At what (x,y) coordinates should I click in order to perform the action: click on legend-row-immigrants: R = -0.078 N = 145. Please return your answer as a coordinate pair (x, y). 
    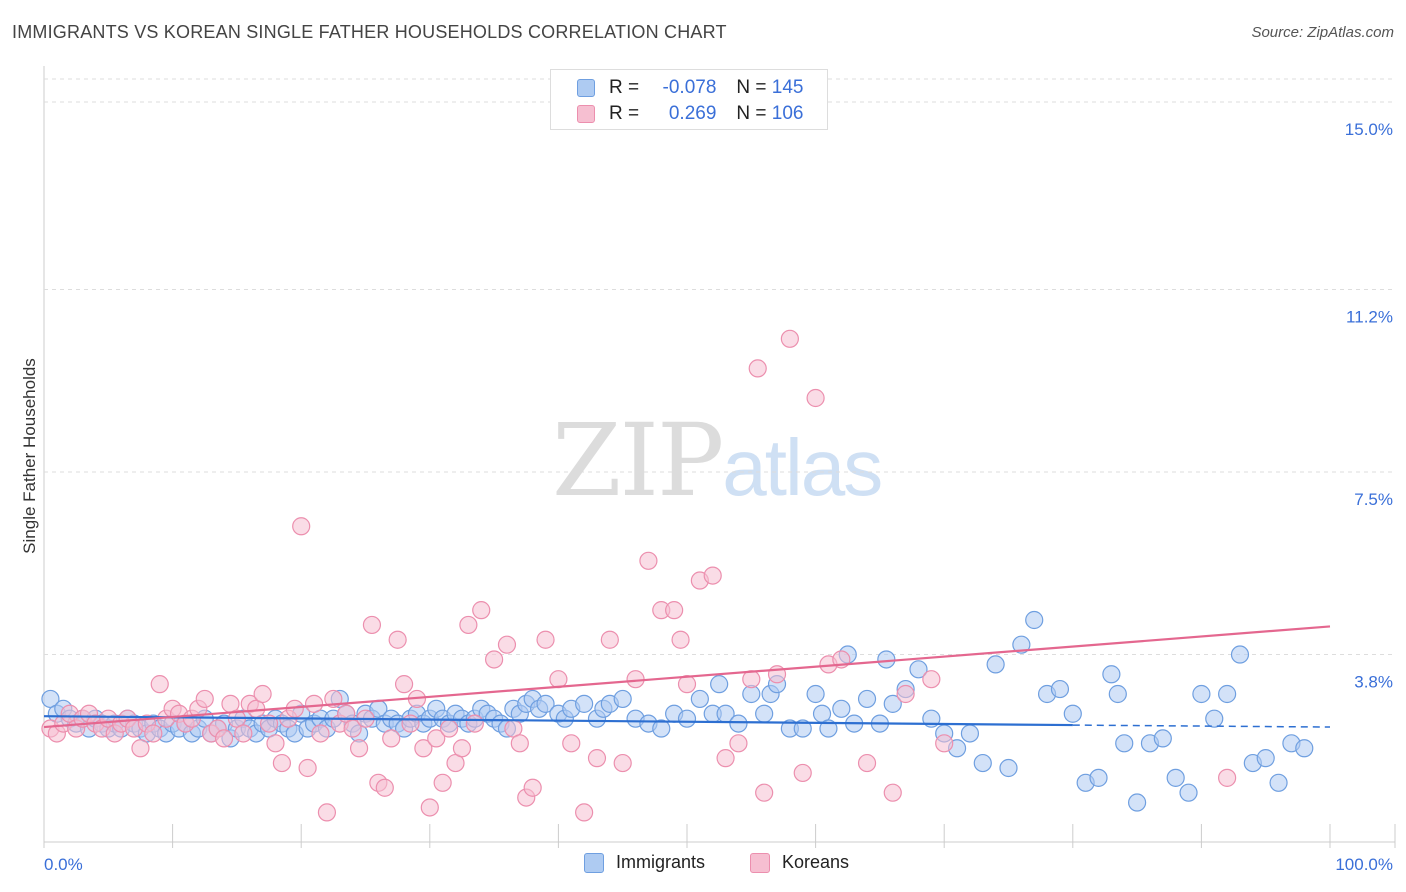
    Looking at the image, I should click on (690, 88).